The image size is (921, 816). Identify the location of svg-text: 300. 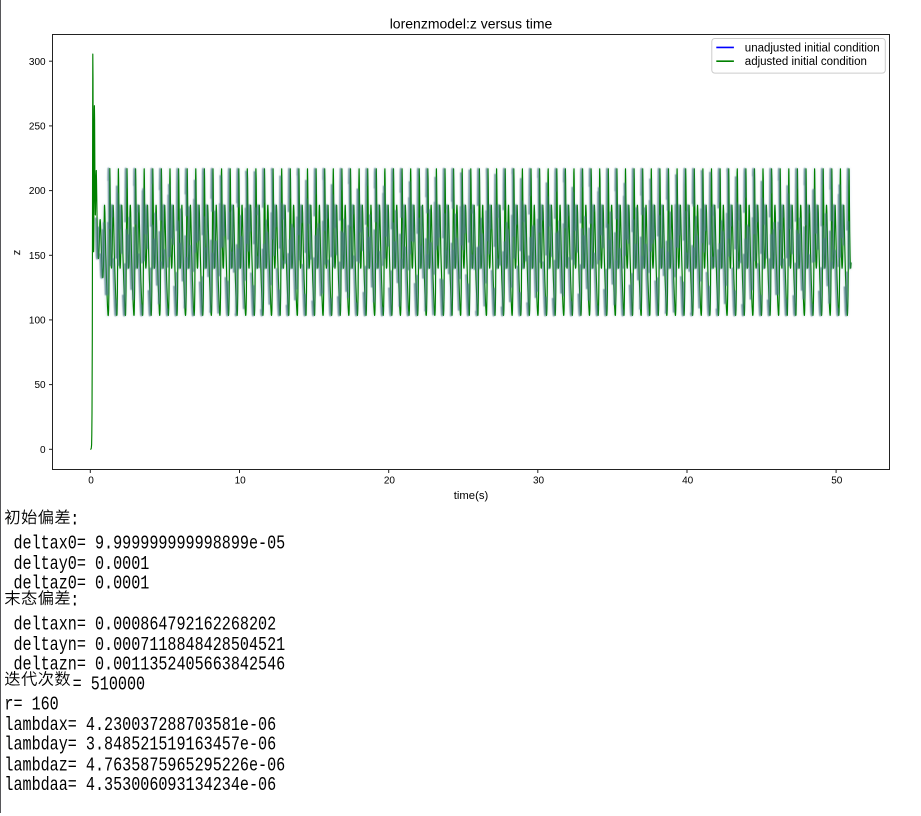
(37, 62).